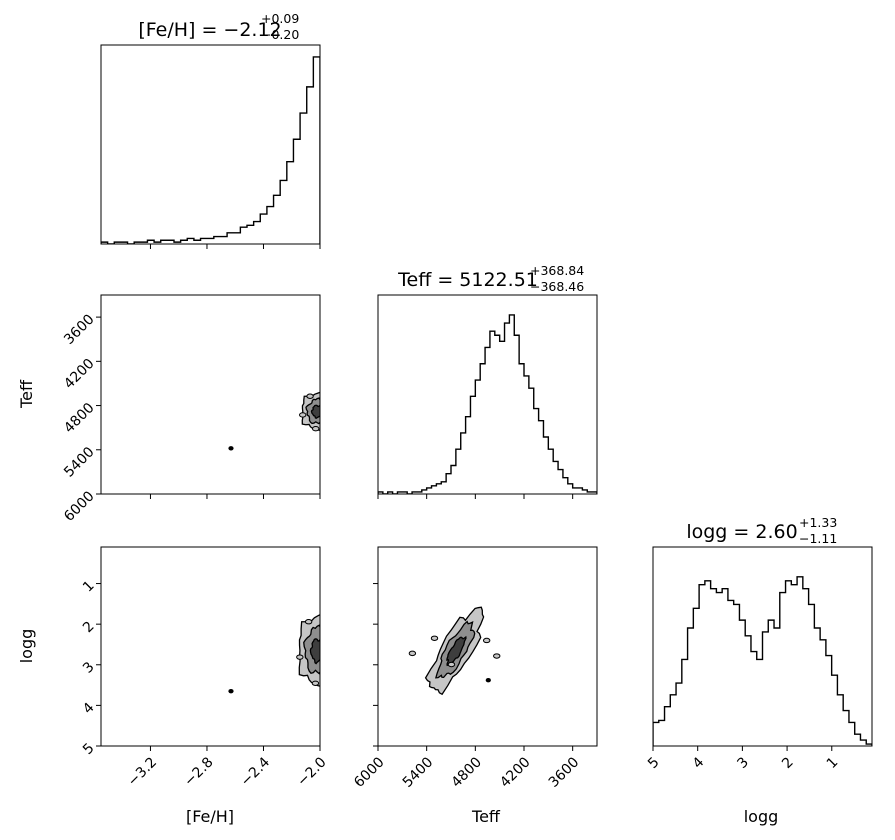 This screenshot has width=895, height=840. I want to click on xlabel-logg: logg, so click(761, 816).